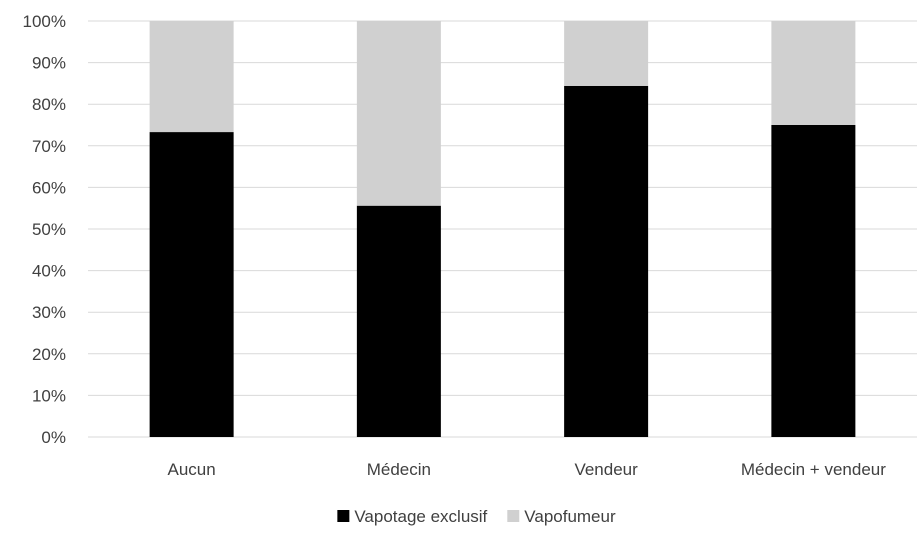  I want to click on x-tick-label: Aucun, so click(192, 469).